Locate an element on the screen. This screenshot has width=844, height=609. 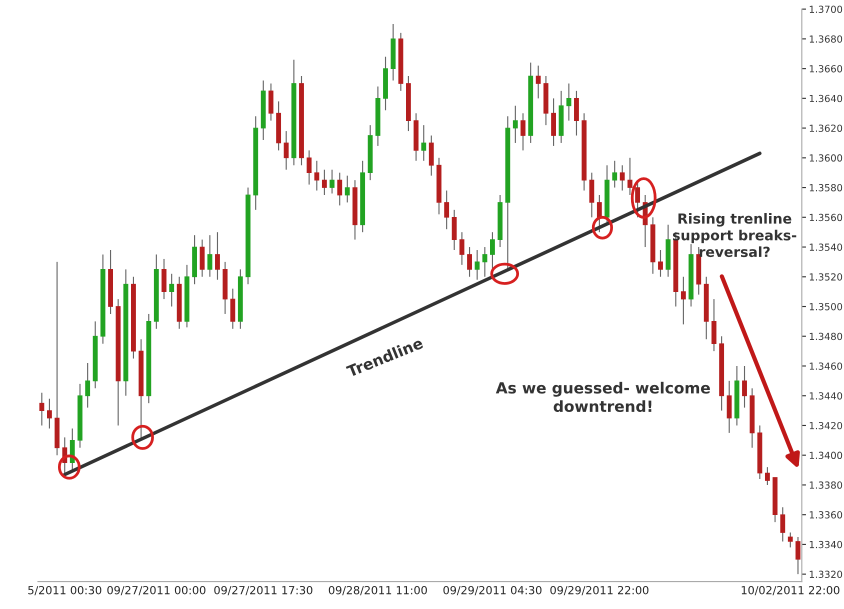
y-tick-label: 1.3660 is located at coordinates (826, 68).